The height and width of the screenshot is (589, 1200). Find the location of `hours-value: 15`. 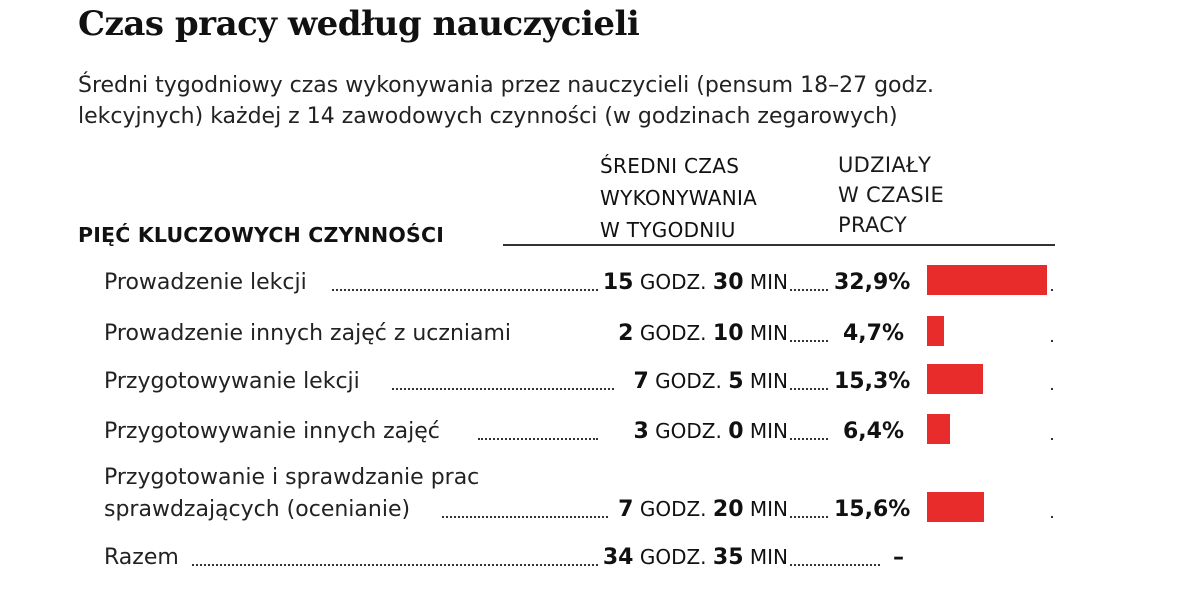

hours-value: 15 is located at coordinates (618, 282).